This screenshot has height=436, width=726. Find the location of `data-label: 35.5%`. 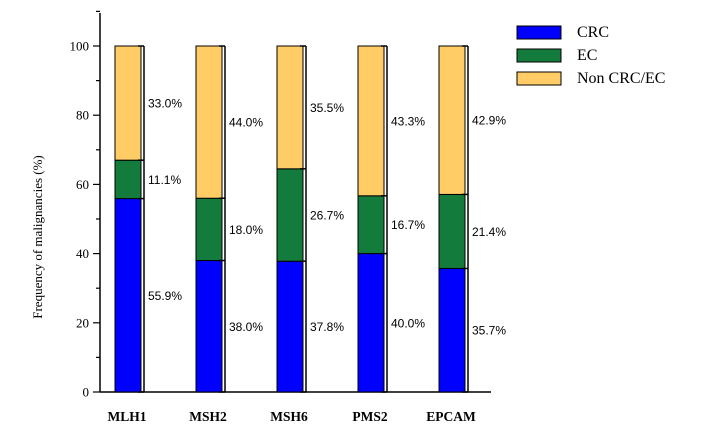

data-label: 35.5% is located at coordinates (327, 108).